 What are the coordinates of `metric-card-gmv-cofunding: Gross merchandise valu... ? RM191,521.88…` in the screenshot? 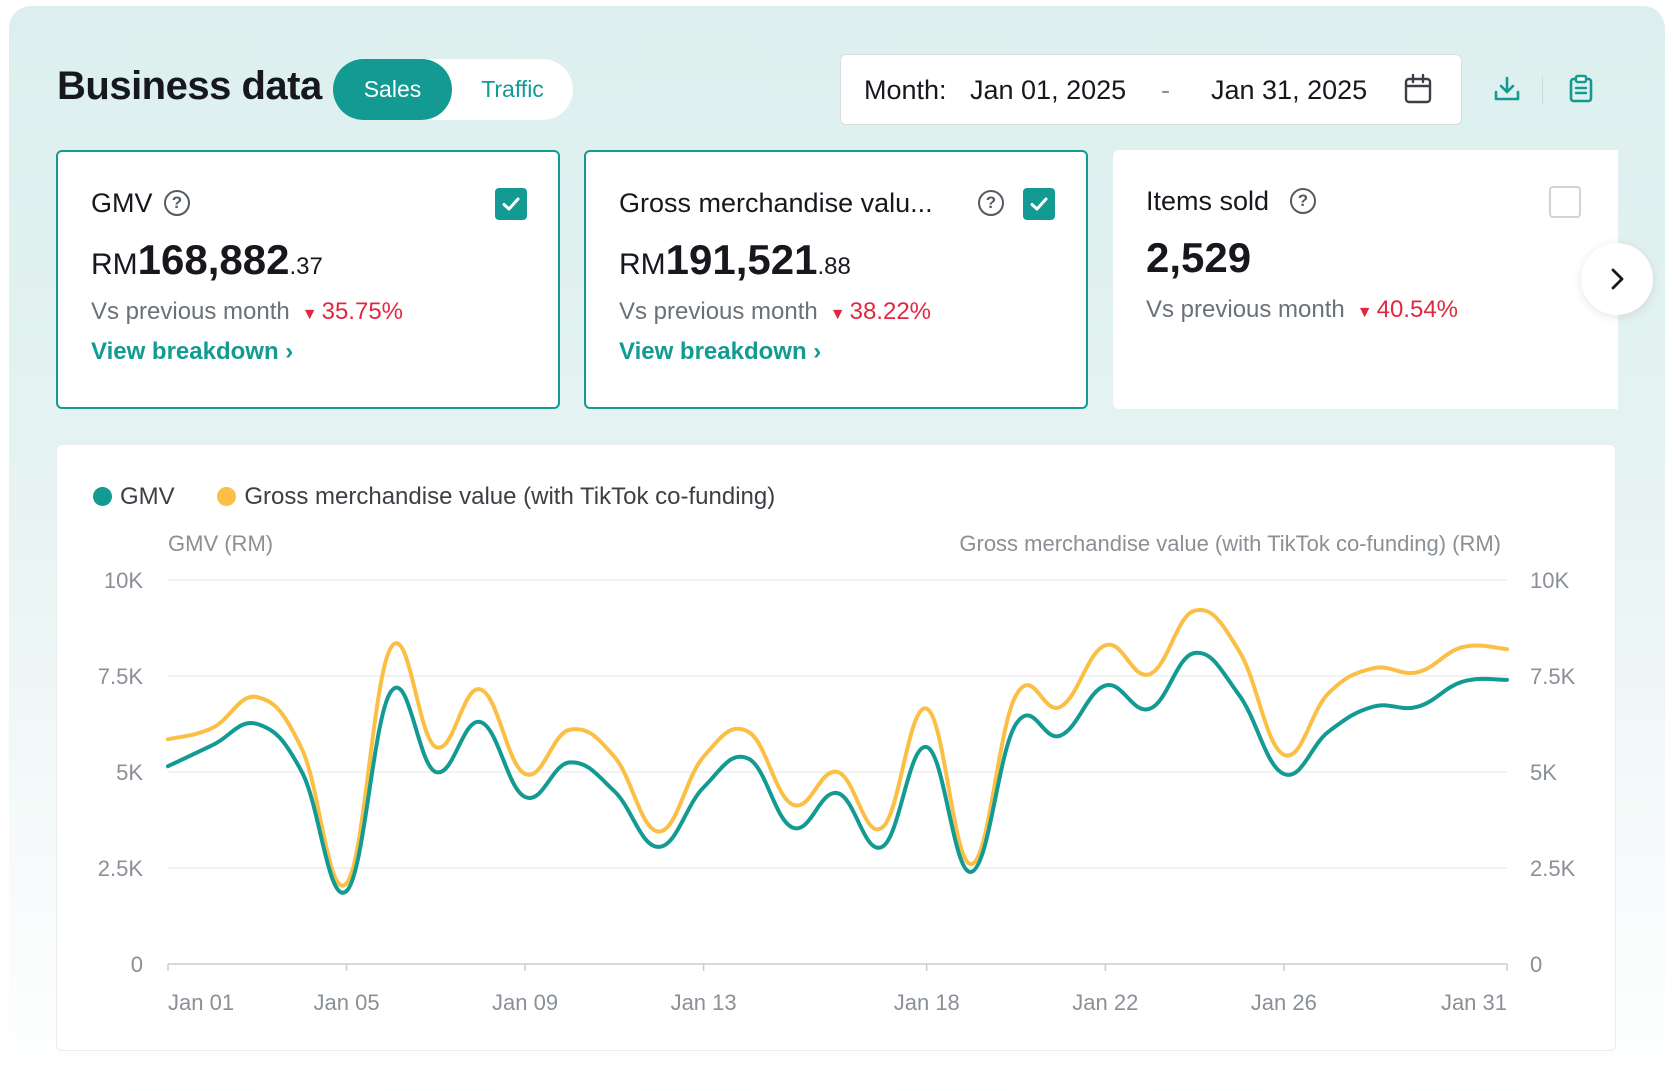 It's located at (836, 279).